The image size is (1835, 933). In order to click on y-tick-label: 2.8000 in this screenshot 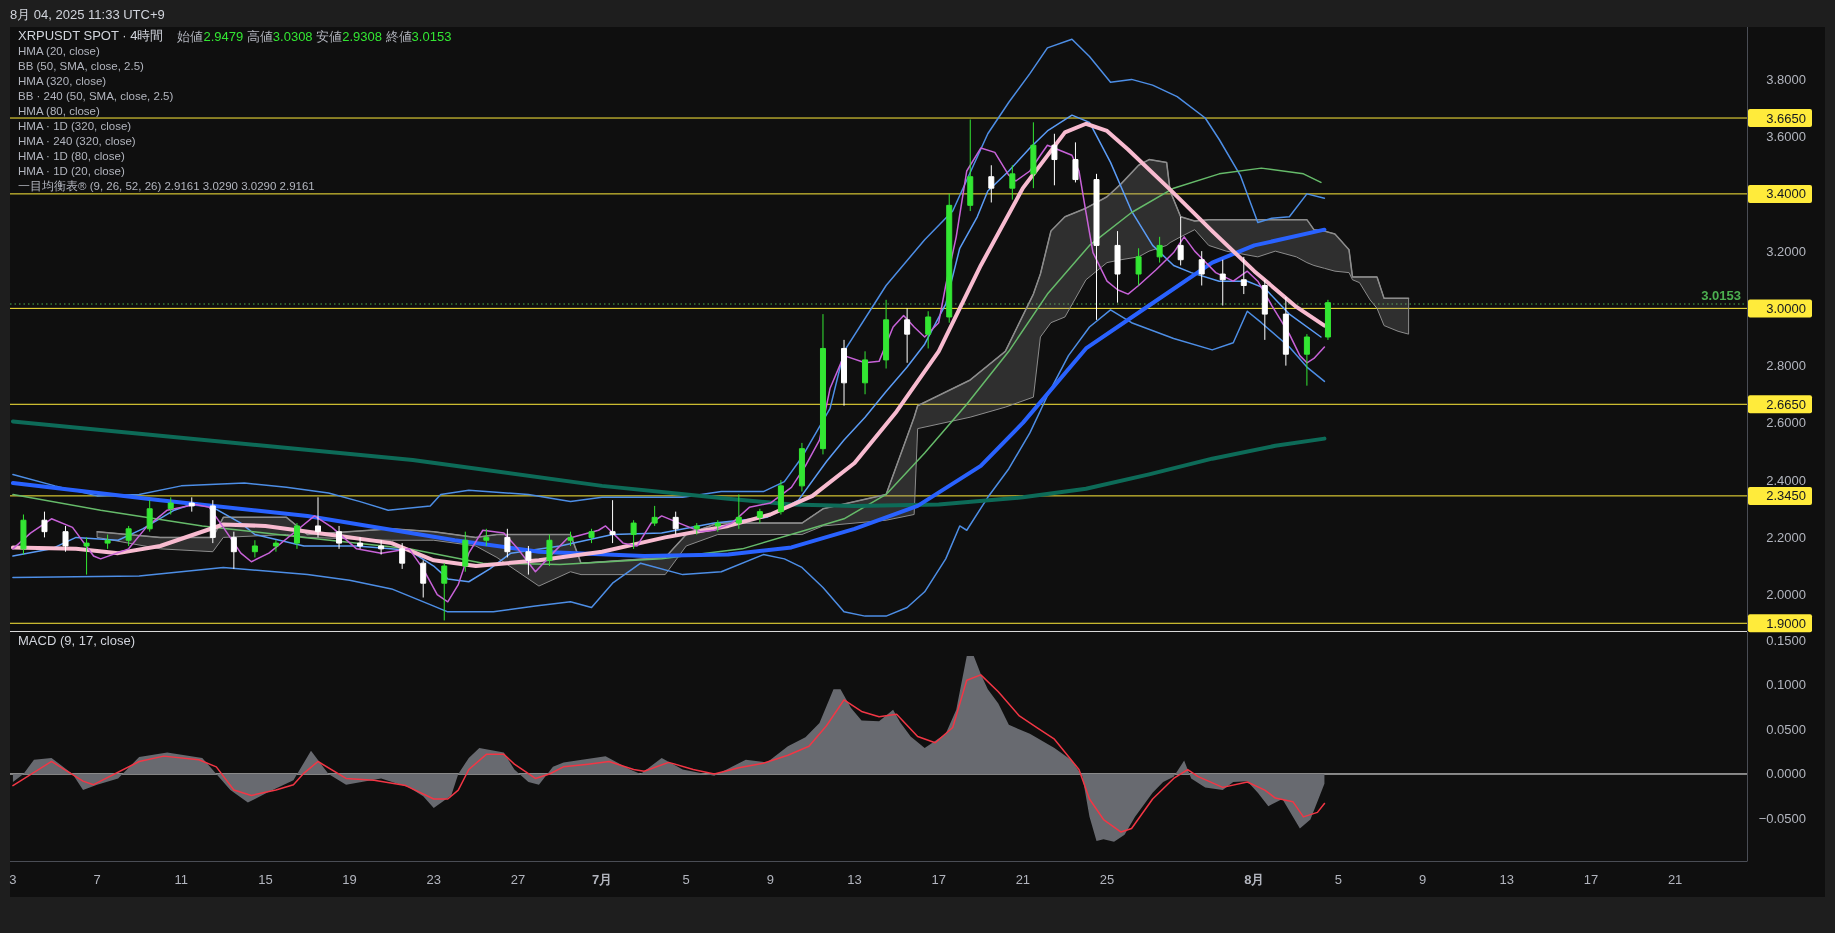, I will do `click(1786, 366)`.